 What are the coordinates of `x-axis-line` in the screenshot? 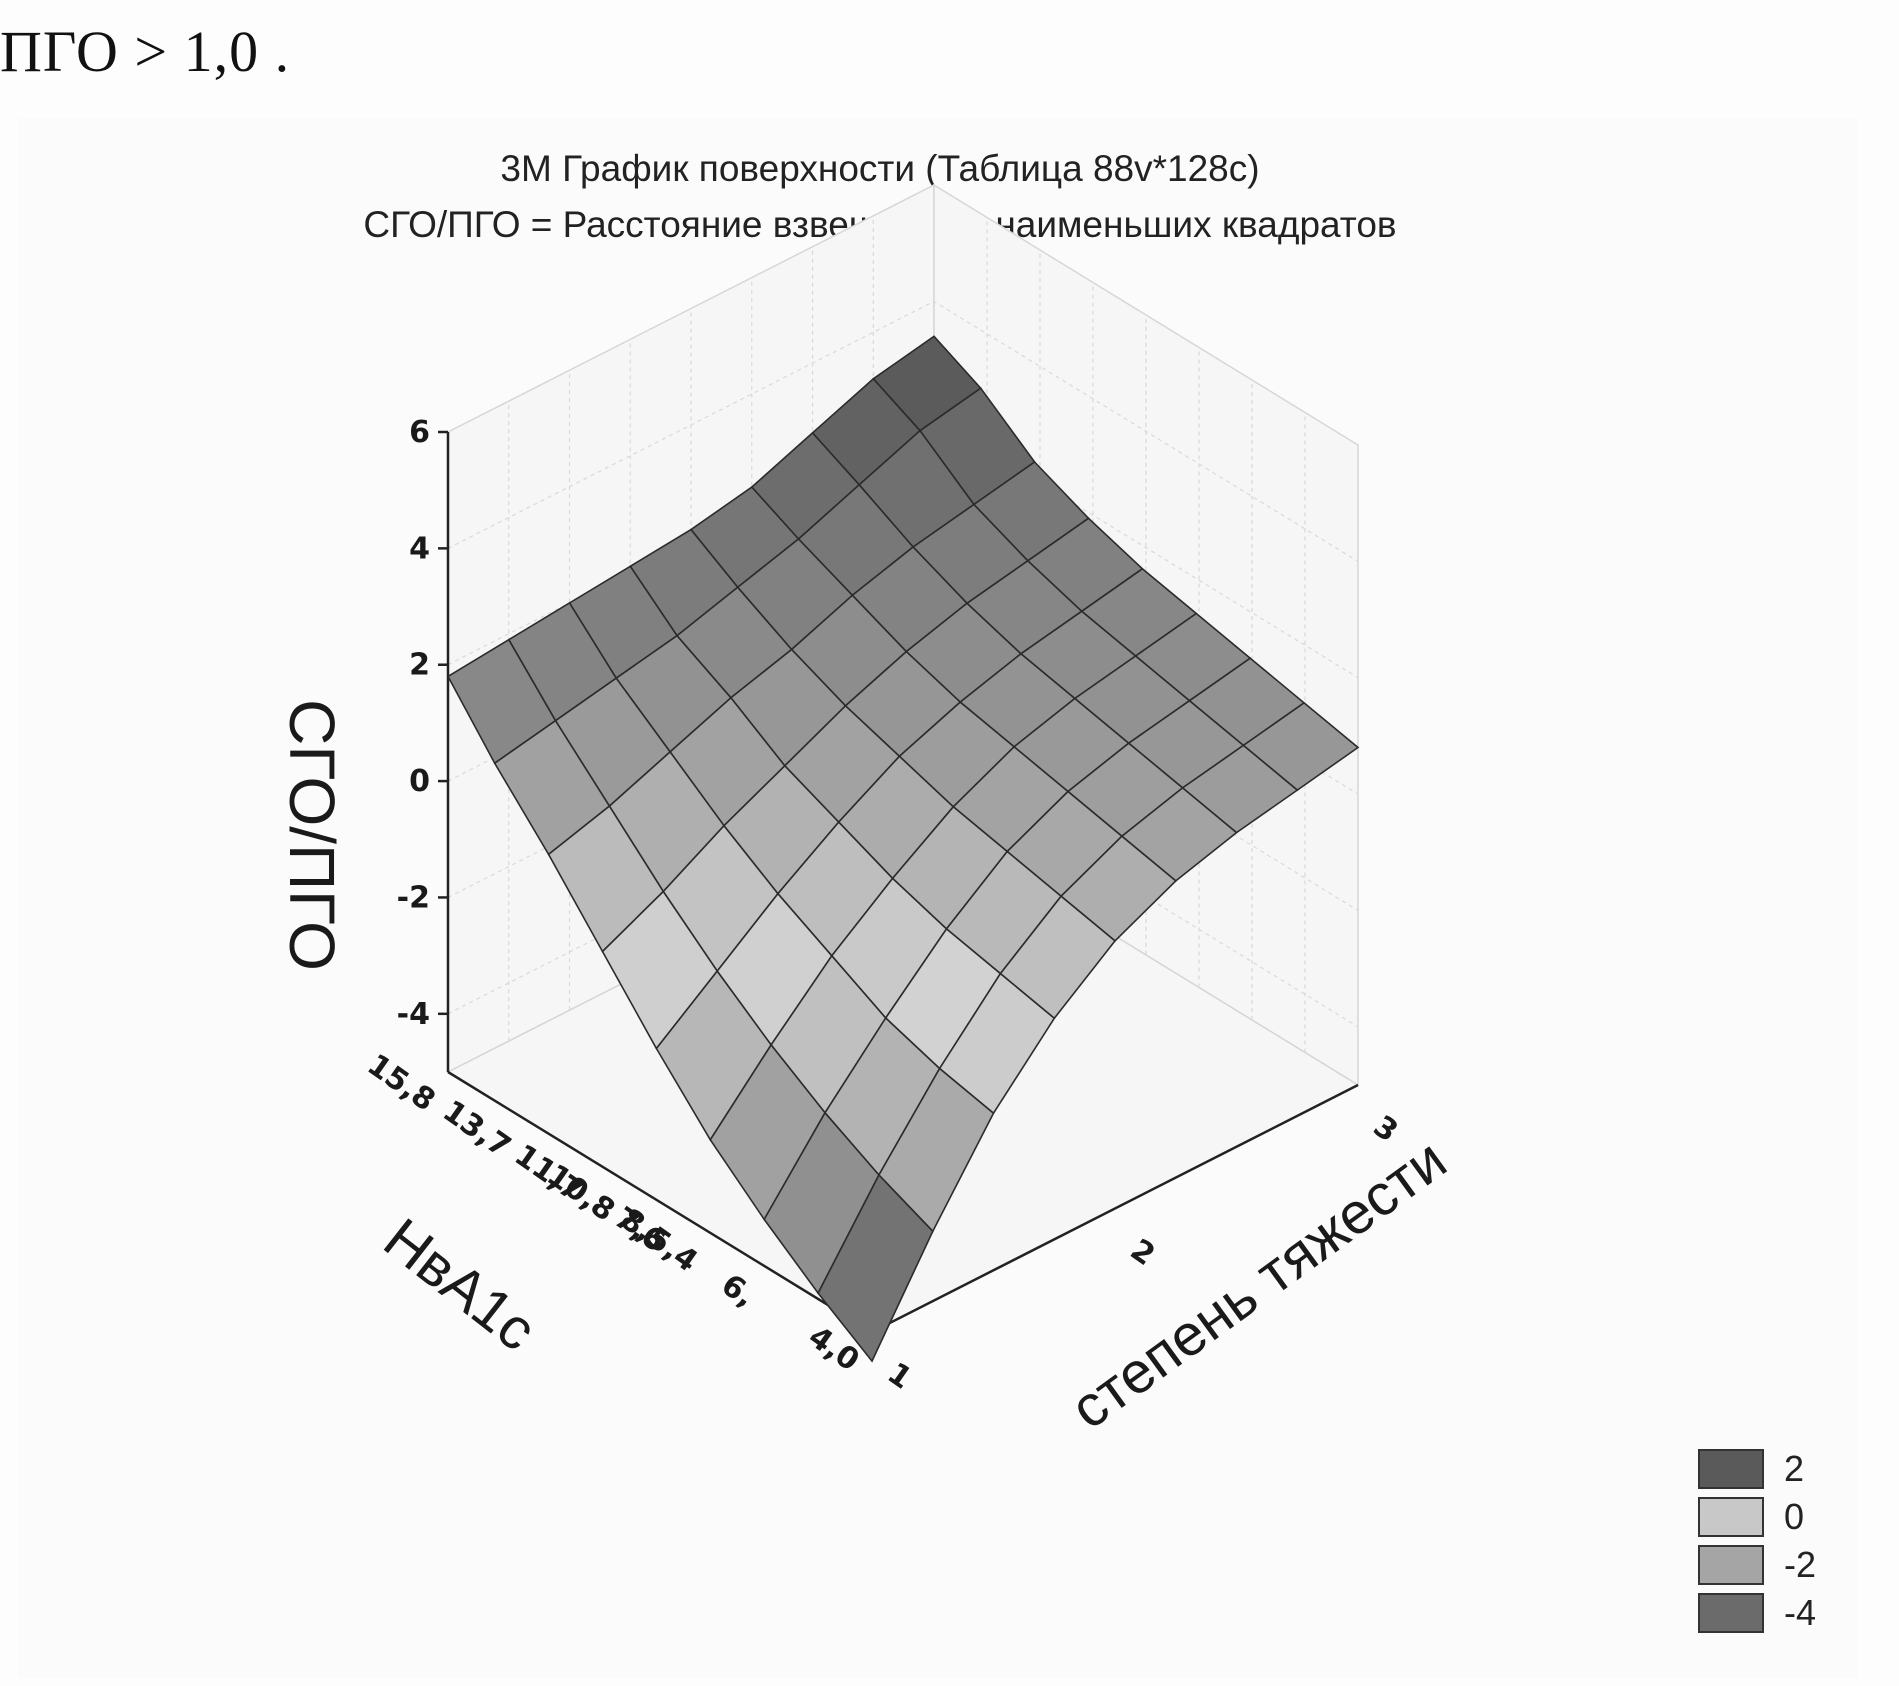 It's located at (1115, 1208).